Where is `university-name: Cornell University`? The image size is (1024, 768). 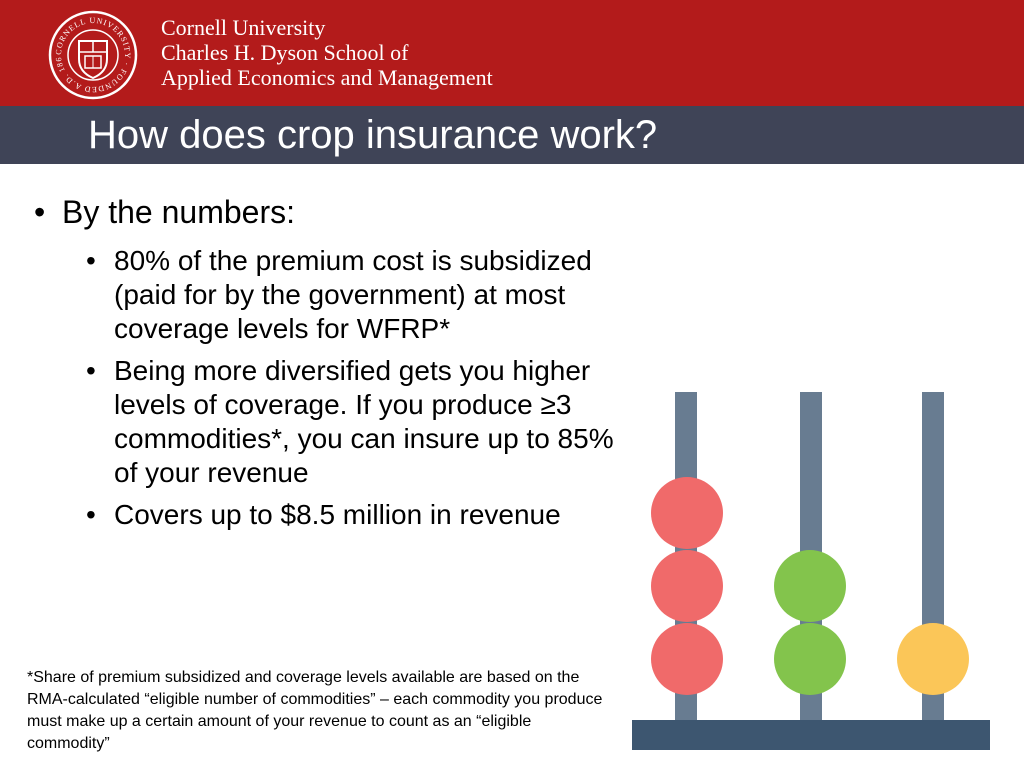
university-name: Cornell University is located at coordinates (243, 27).